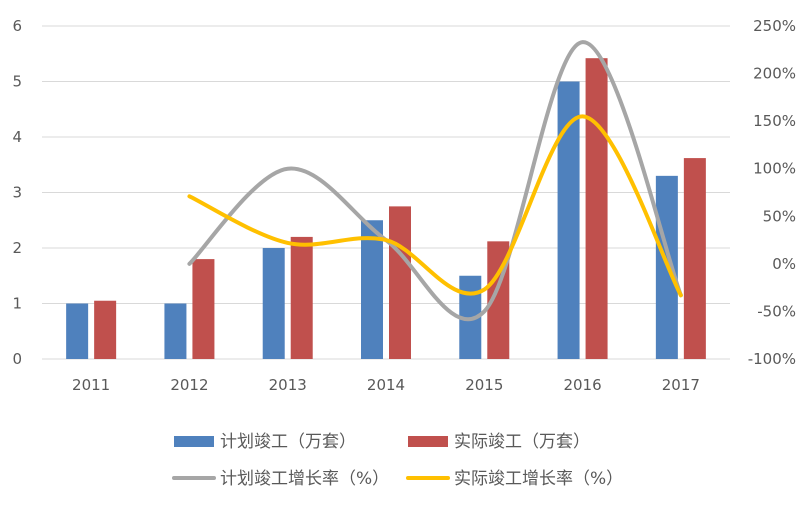  Describe the element at coordinates (538, 479) in the screenshot. I see `legend-label-actual-line: 实际竣工增长率（%）` at that location.